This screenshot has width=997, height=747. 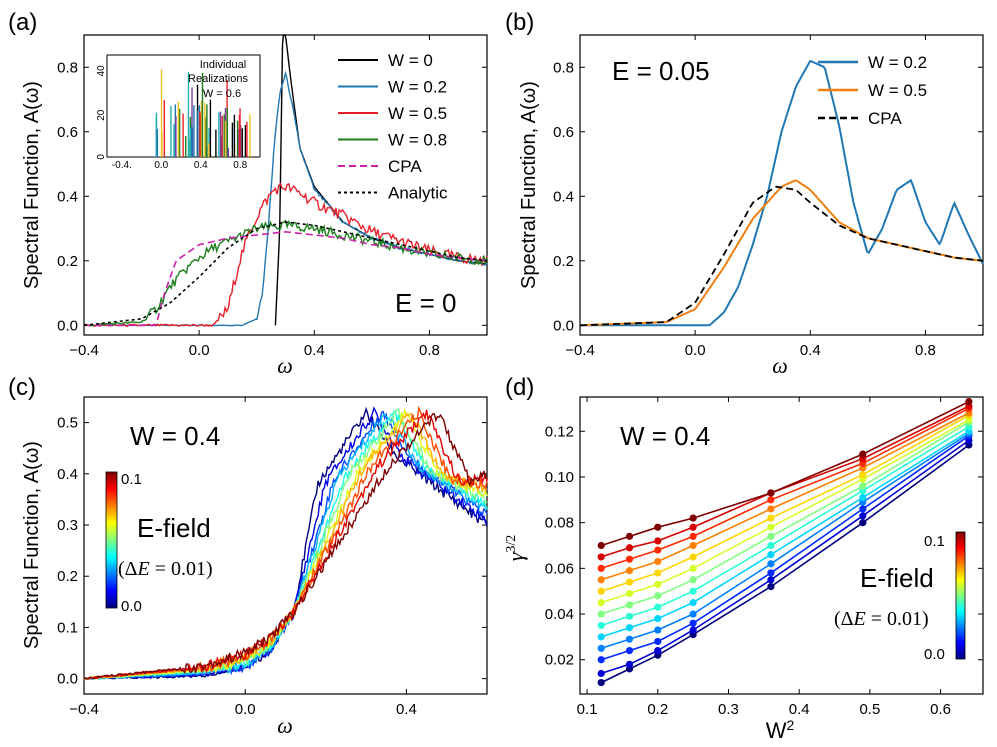 What do you see at coordinates (84, 709) in the screenshot?
I see `panel-c-xtick-label: −0.4` at bounding box center [84, 709].